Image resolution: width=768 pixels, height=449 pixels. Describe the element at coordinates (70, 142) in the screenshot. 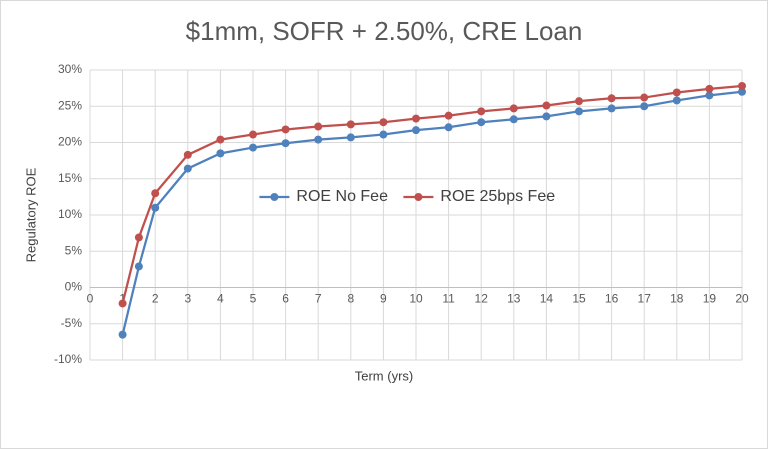

I see `y-tick-label: 20%` at that location.